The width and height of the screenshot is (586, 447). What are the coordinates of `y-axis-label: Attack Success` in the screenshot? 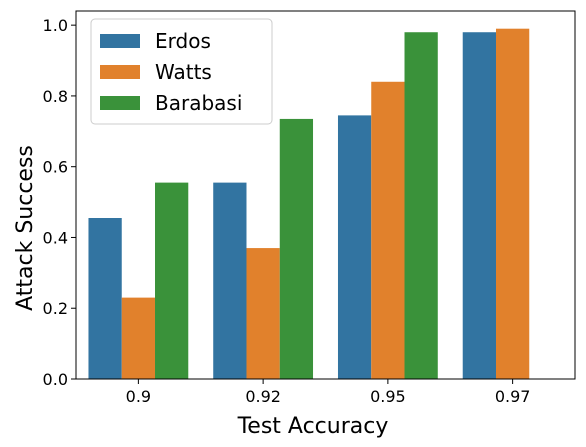 It's located at (25, 228).